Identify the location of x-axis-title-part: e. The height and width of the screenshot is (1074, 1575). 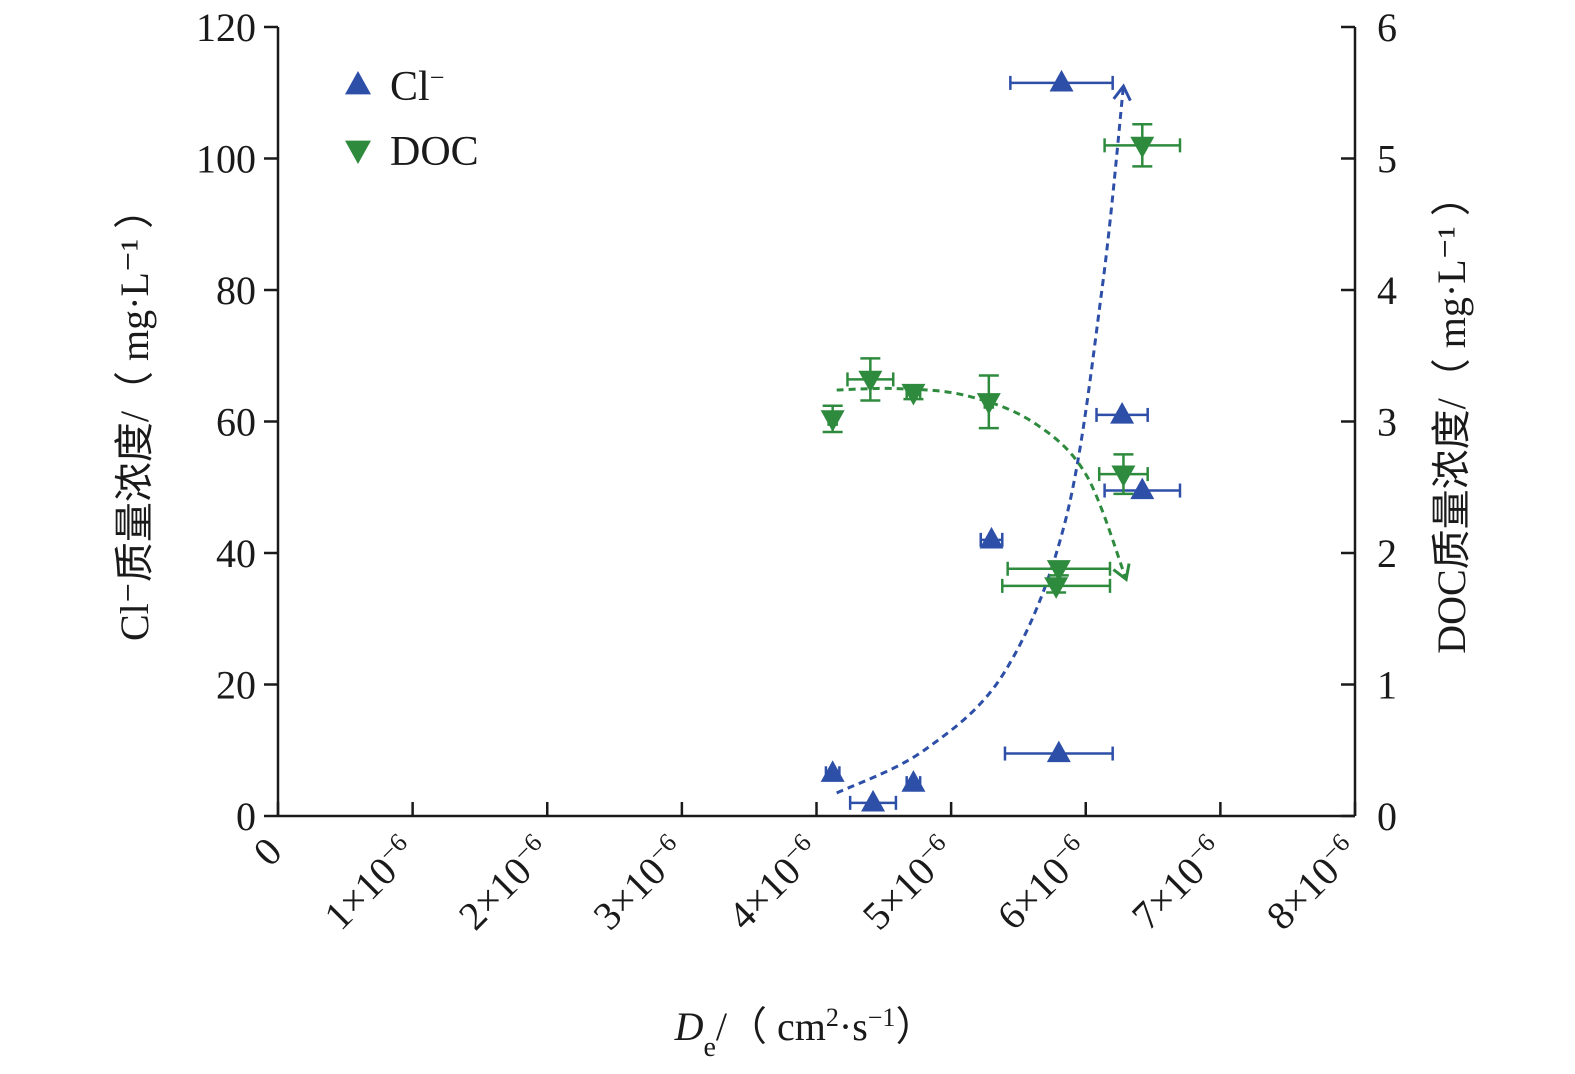
(709, 1047).